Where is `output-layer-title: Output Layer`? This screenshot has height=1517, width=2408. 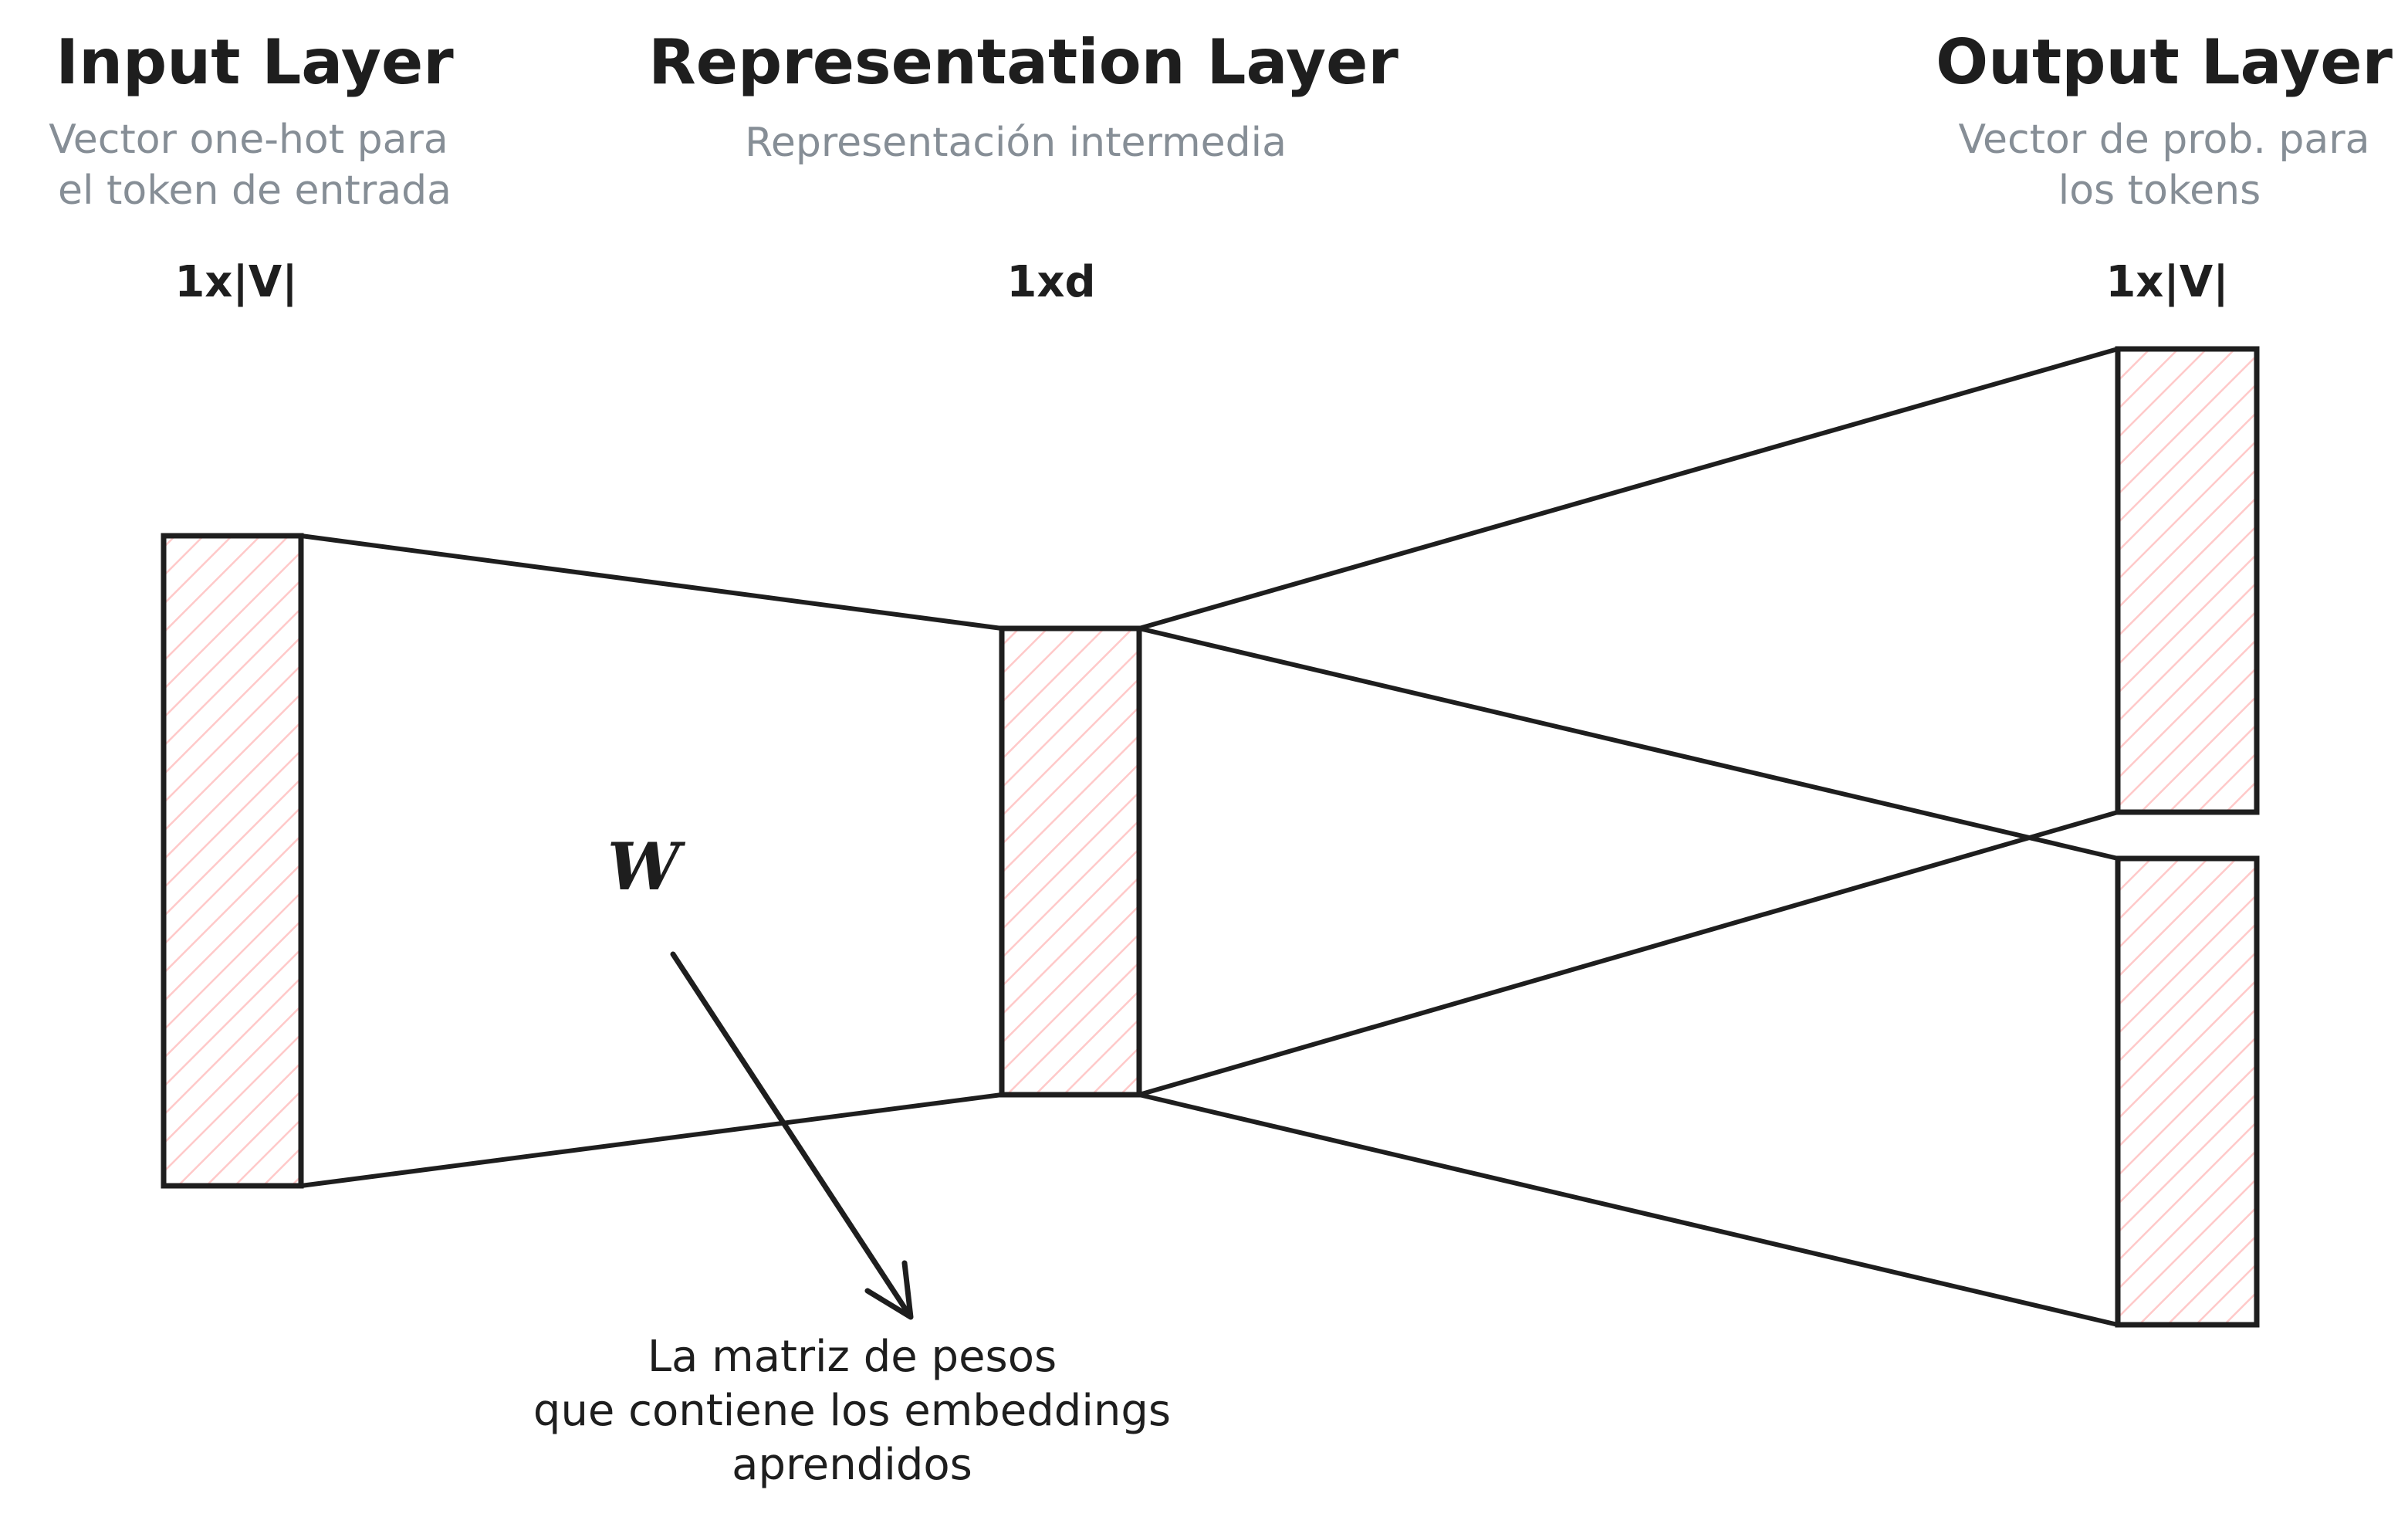 output-layer-title: Output Layer is located at coordinates (2164, 62).